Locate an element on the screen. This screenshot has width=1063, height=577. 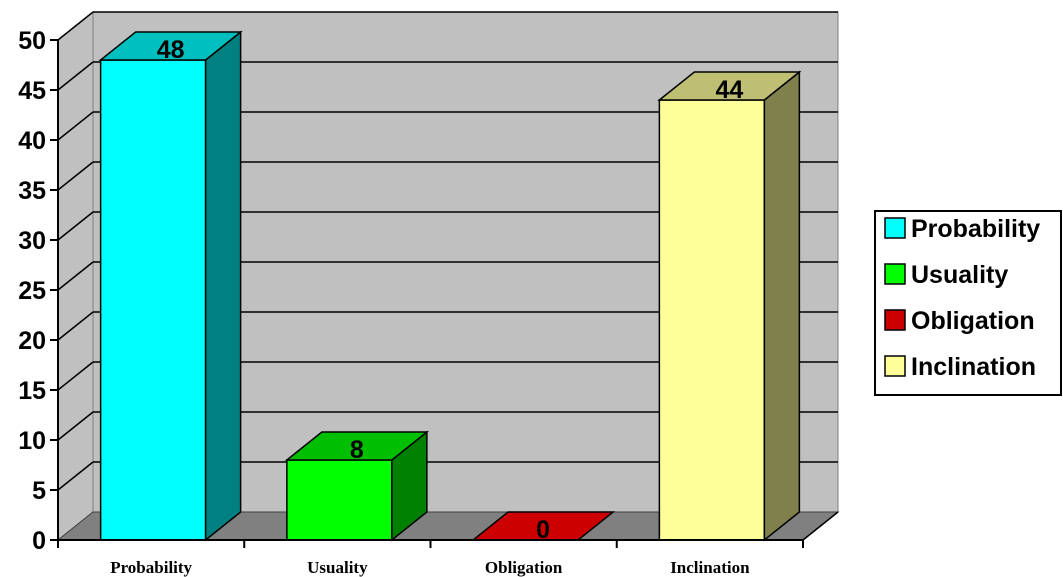
legend-entry-inclination: Inclination is located at coordinates (960, 367).